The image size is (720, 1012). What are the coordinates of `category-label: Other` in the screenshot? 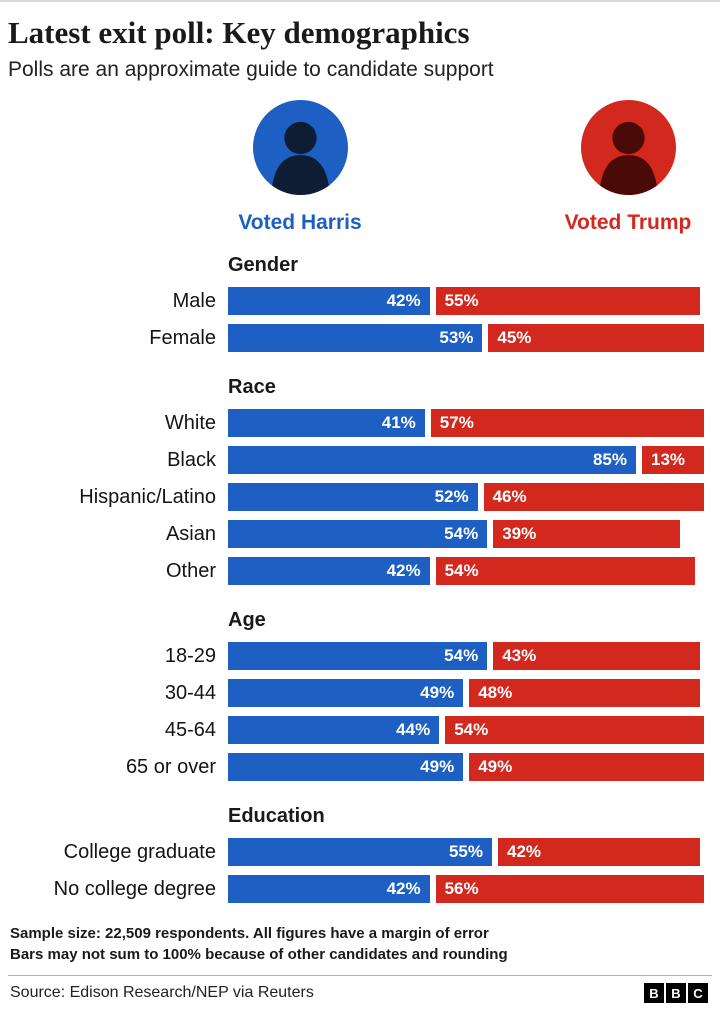 It's located at (190, 570).